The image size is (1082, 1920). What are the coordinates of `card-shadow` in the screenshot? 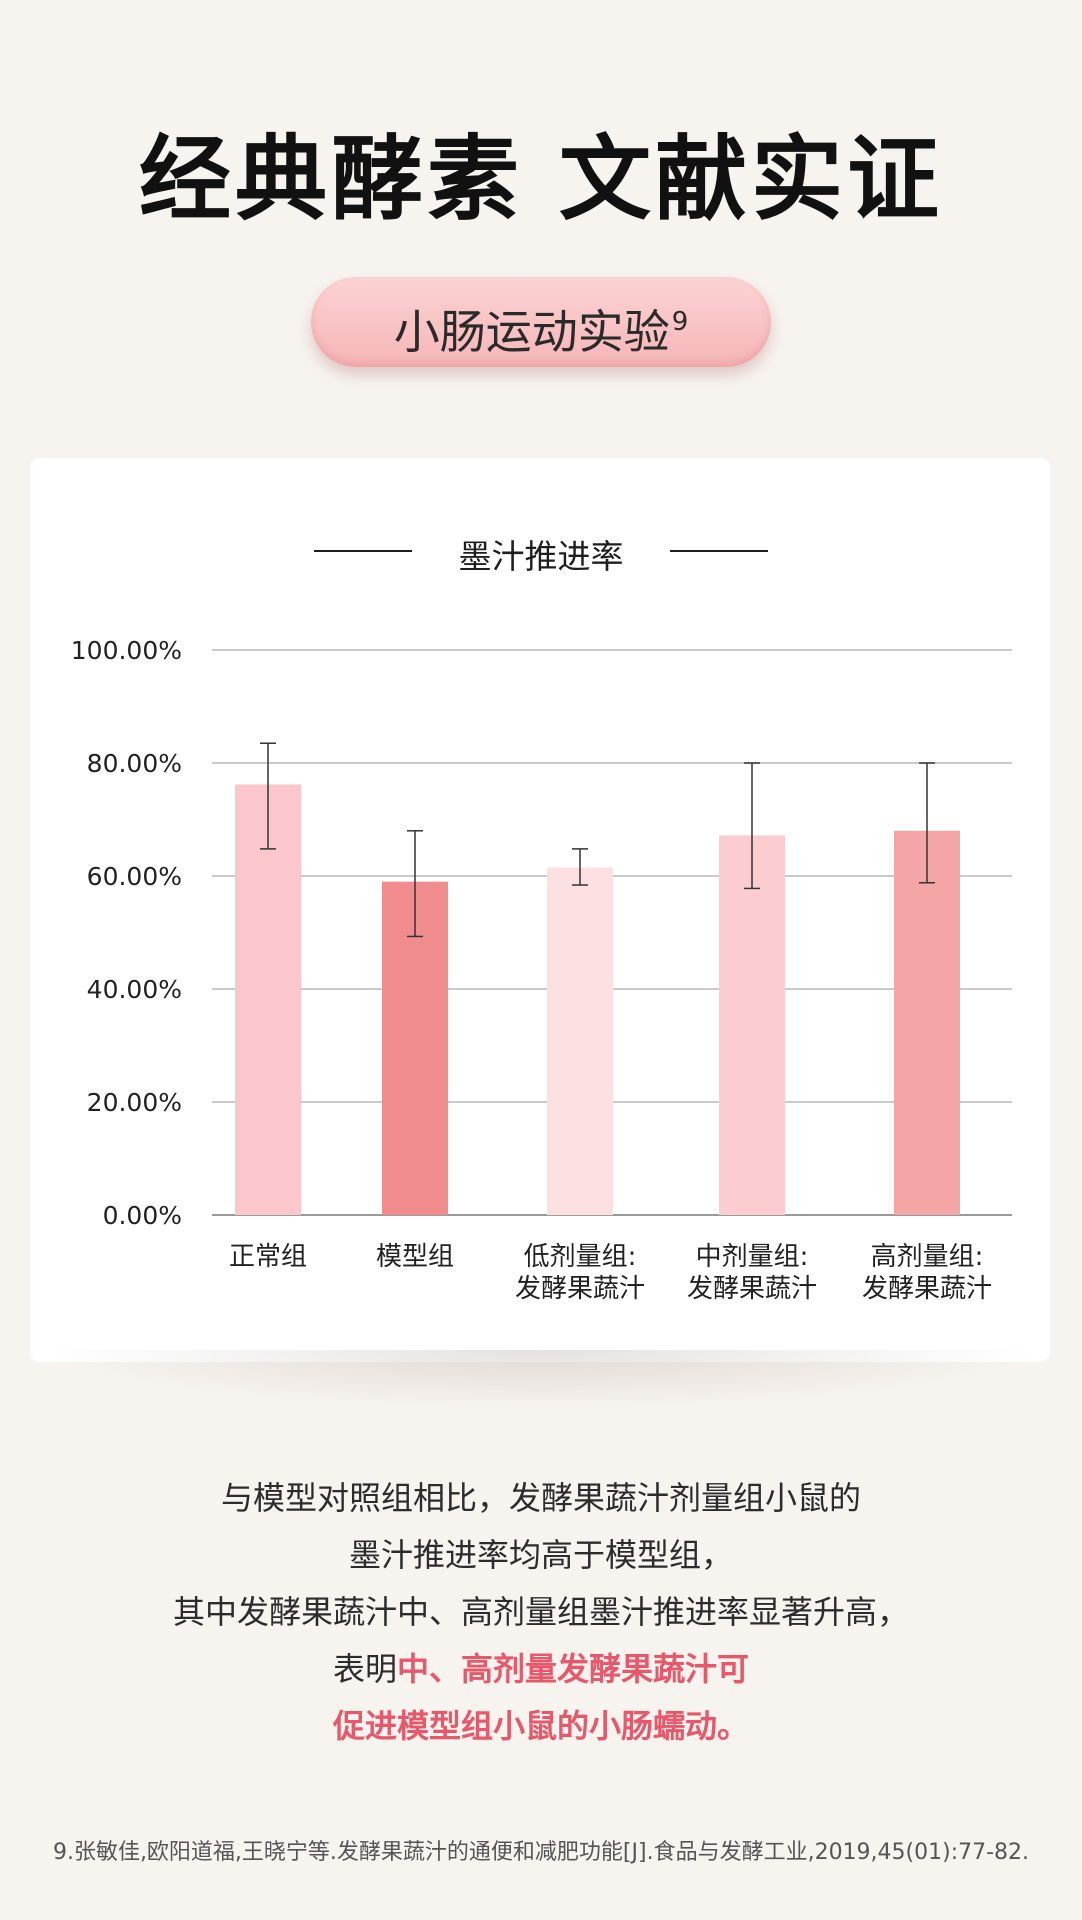 It's located at (540, 1380).